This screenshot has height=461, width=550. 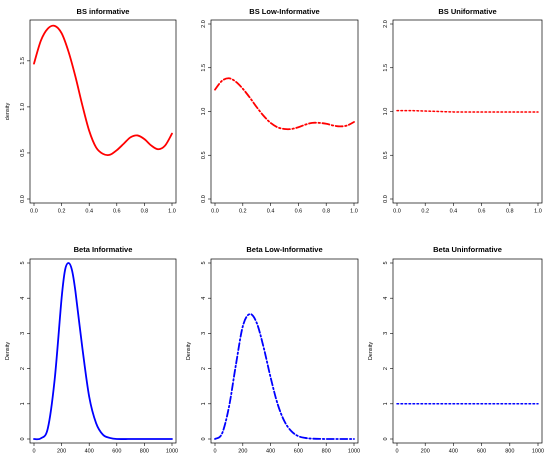 I want to click on y-axis-label: density, so click(x=8, y=112).